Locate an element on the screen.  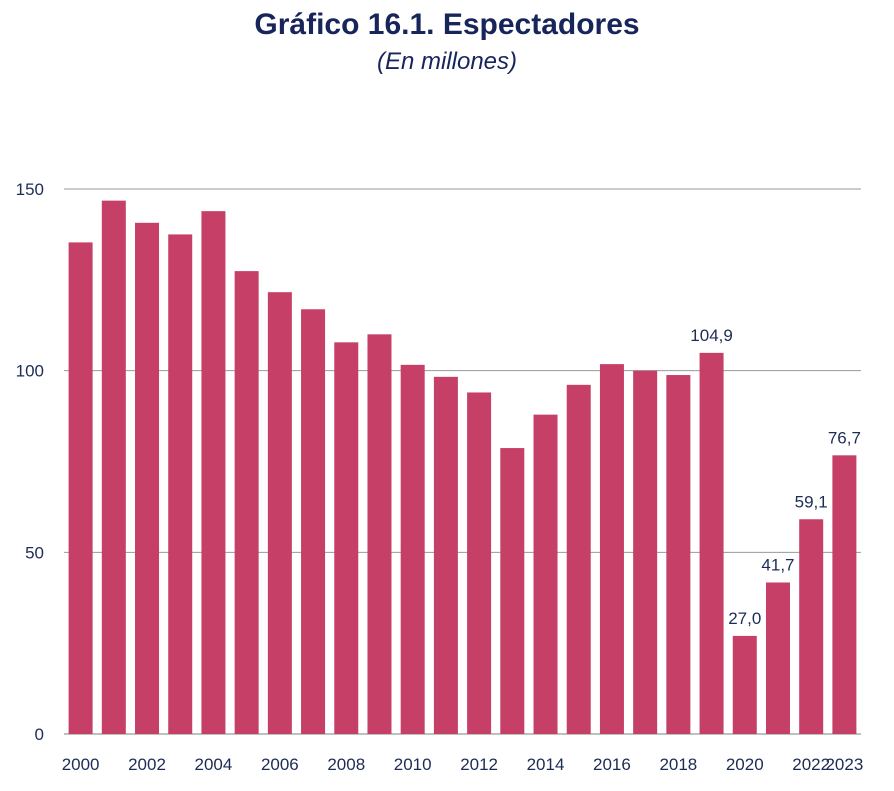
bar-2008 is located at coordinates (346, 538).